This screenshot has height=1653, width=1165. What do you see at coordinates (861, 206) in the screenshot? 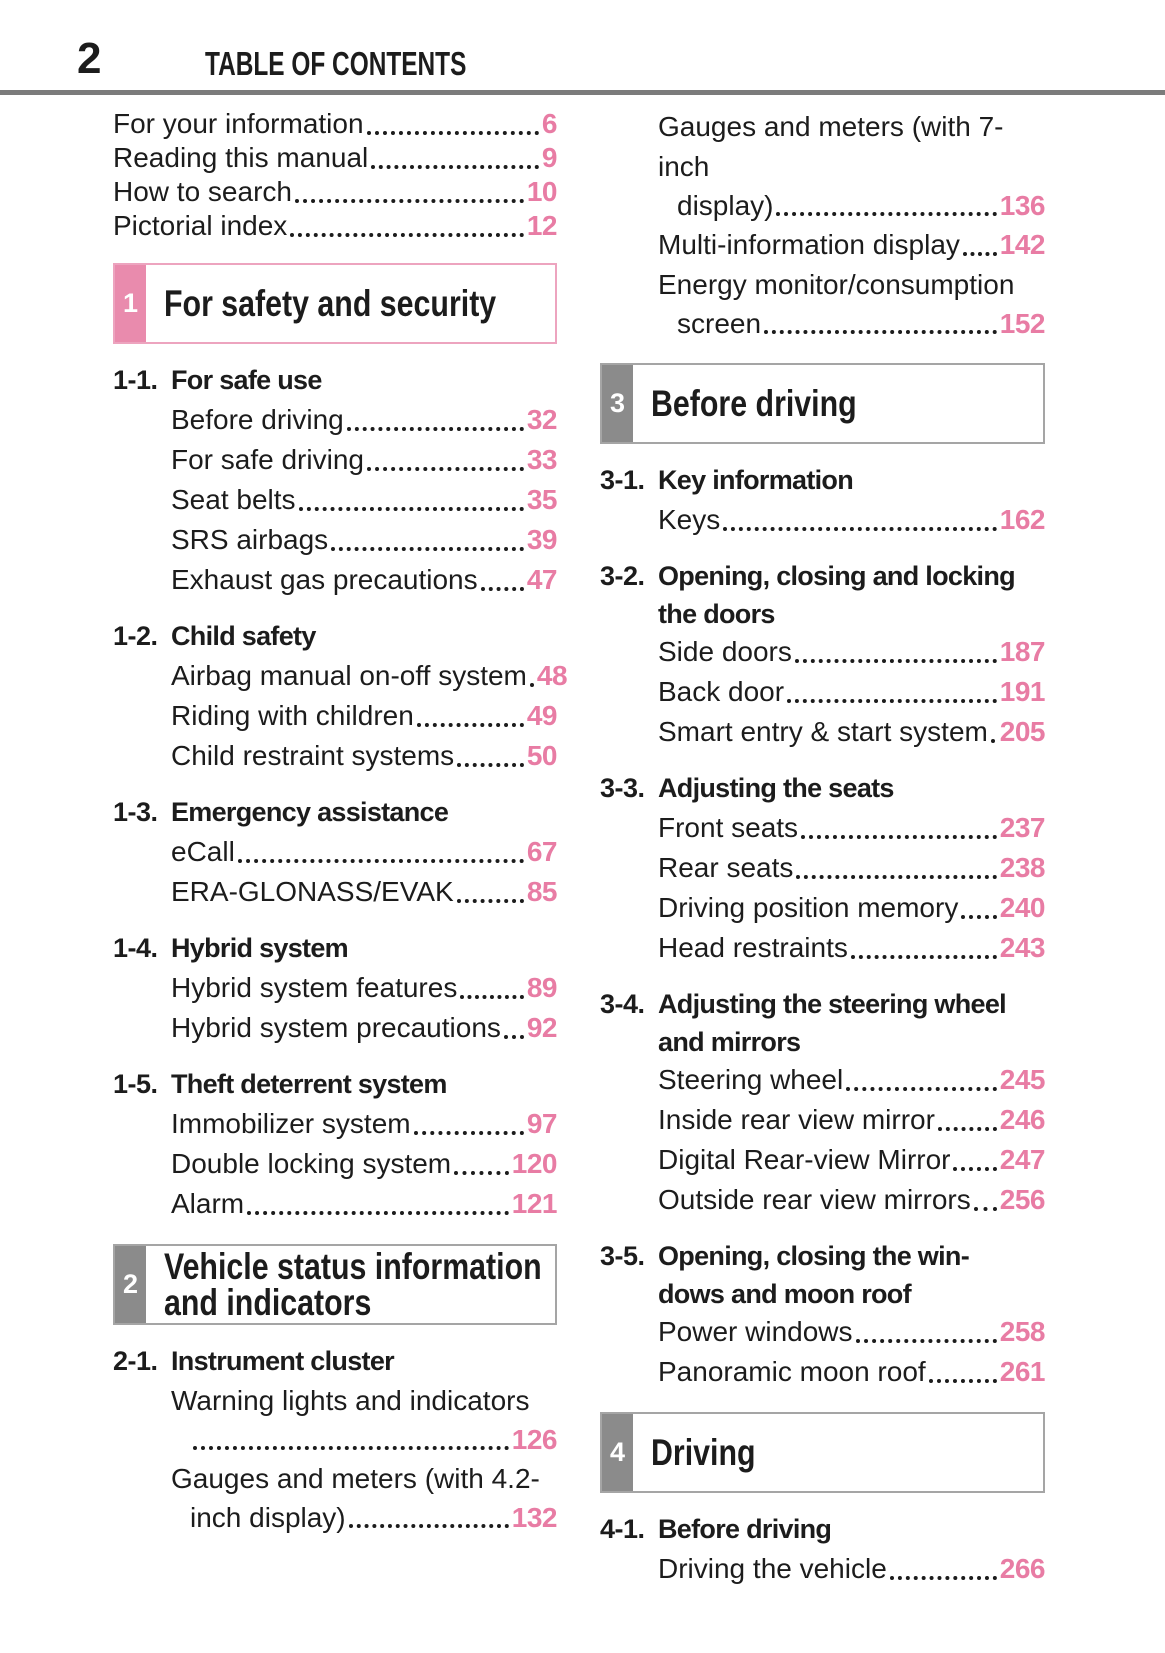
I see `toc-entry-line: display) 136` at bounding box center [861, 206].